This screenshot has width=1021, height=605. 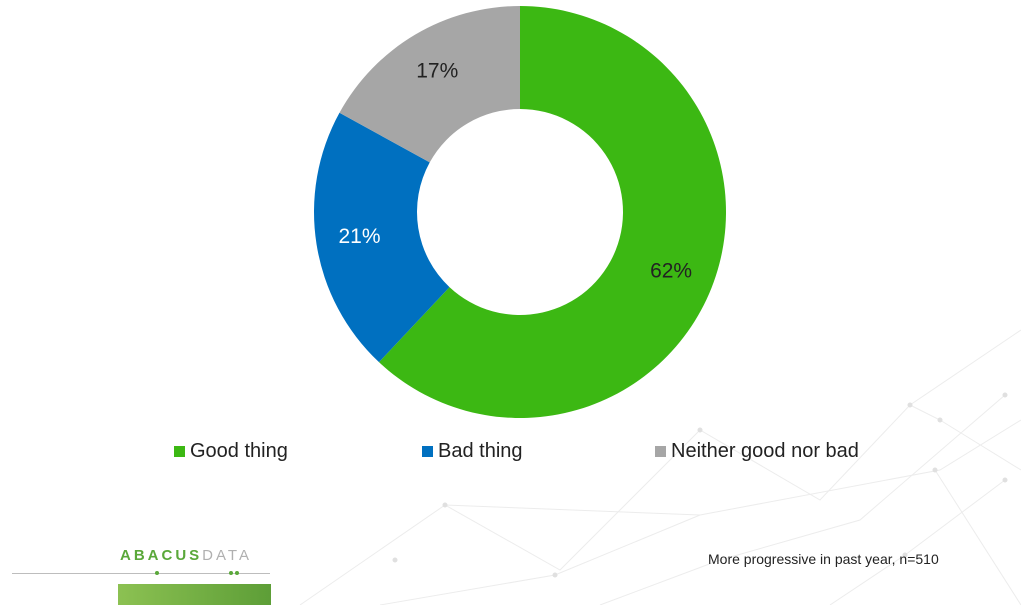 I want to click on logo-word-data: DATA, so click(x=227, y=555).